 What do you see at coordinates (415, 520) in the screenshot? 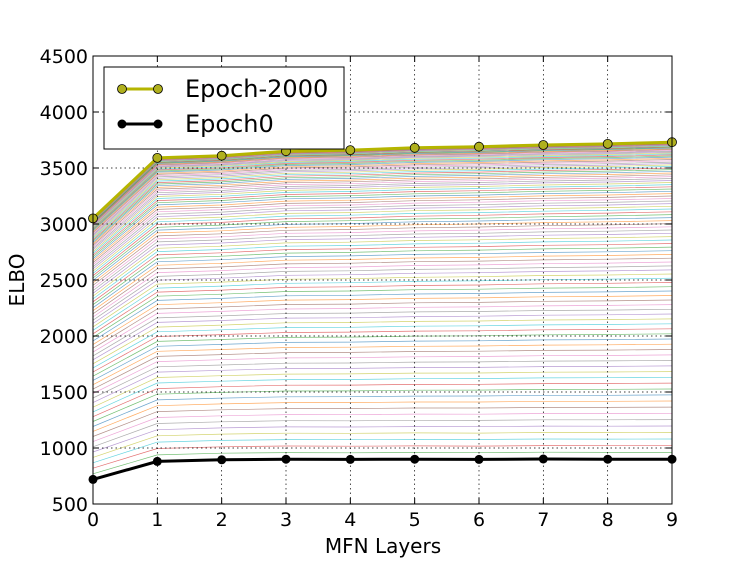
I see `x-tick-label: 5` at bounding box center [415, 520].